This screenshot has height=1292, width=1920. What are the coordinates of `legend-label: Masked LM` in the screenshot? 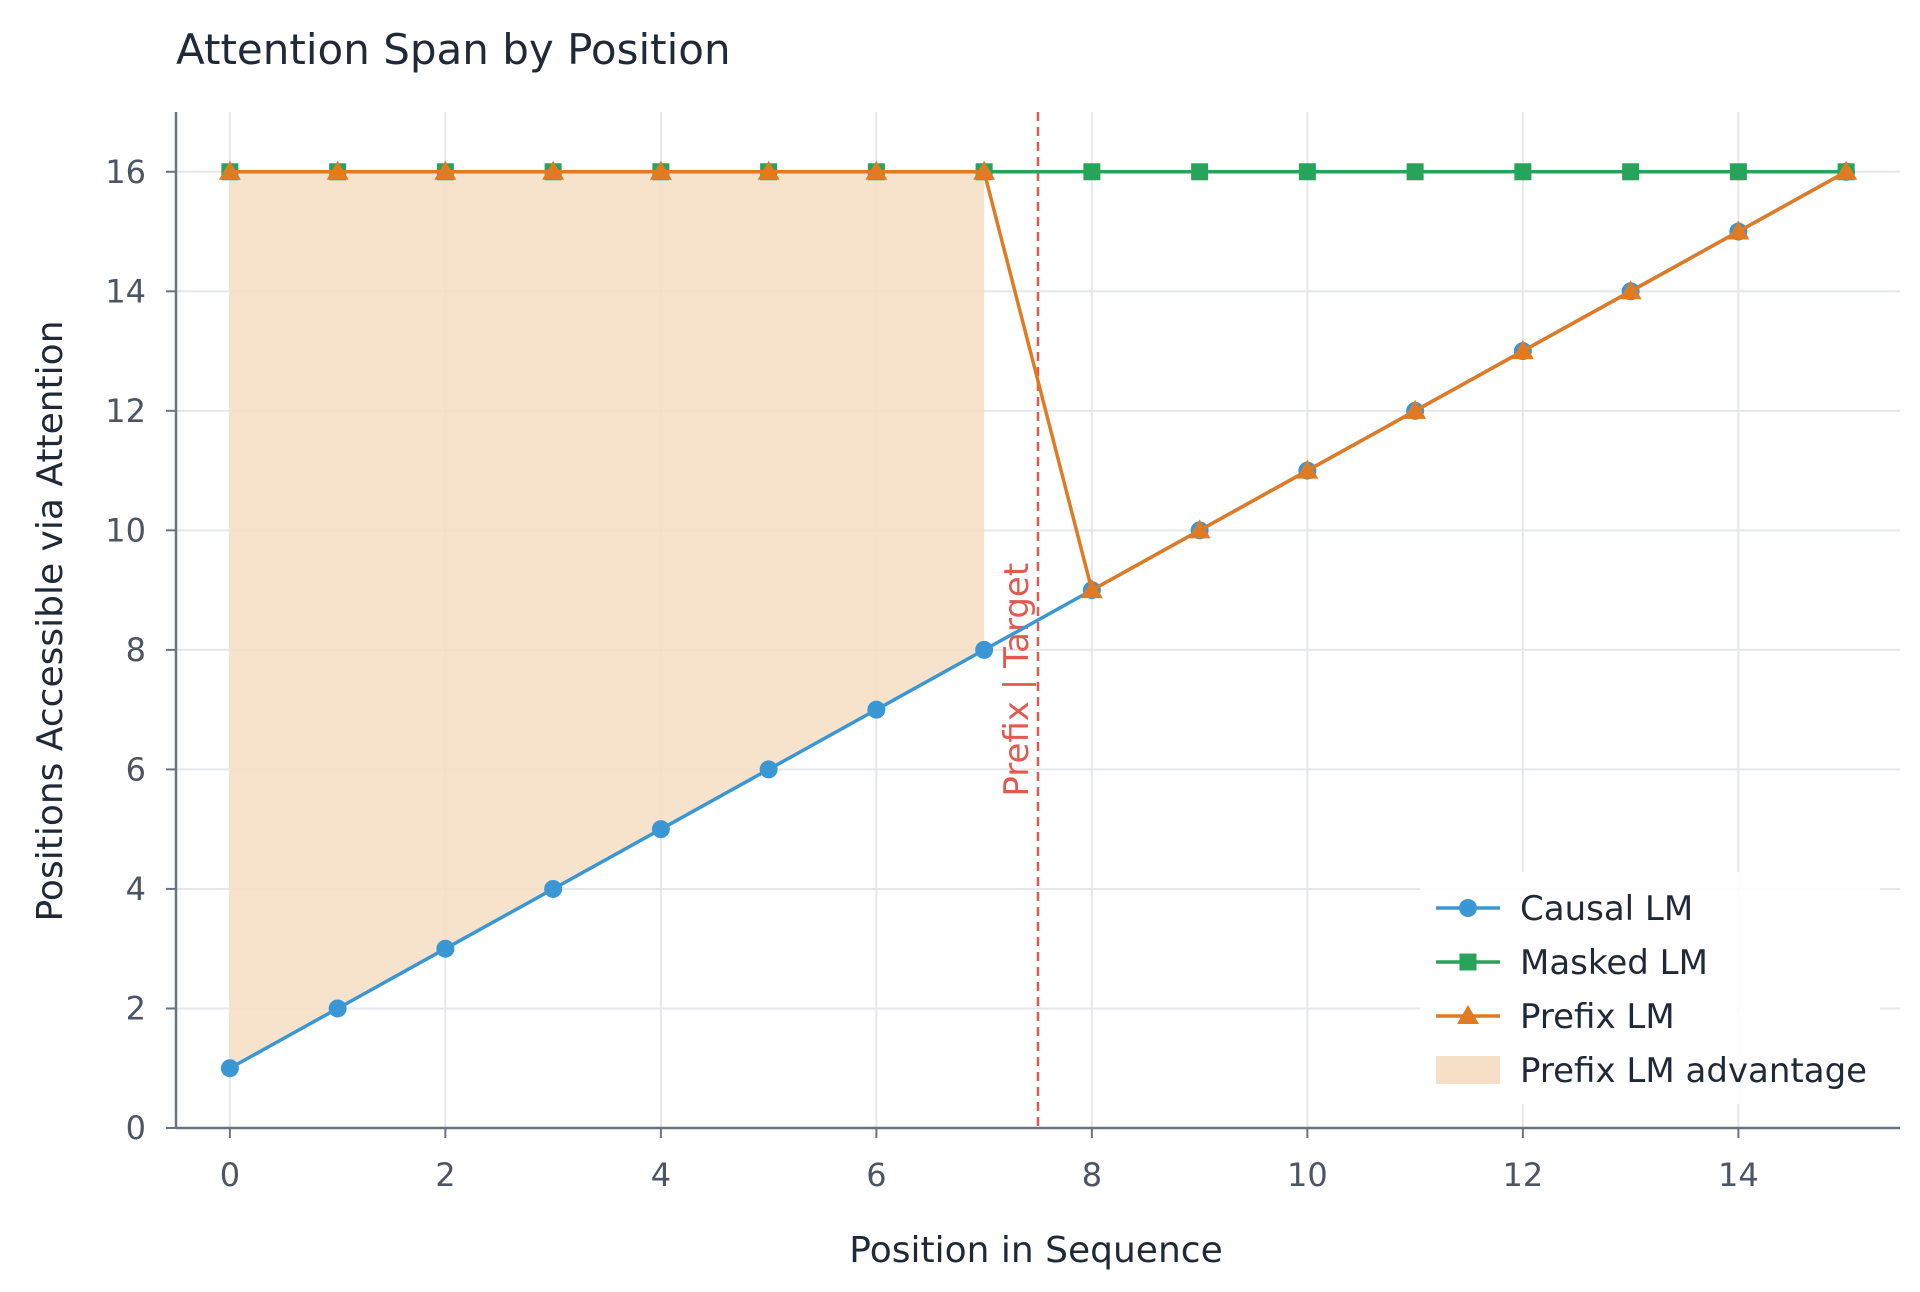 It's located at (1614, 963).